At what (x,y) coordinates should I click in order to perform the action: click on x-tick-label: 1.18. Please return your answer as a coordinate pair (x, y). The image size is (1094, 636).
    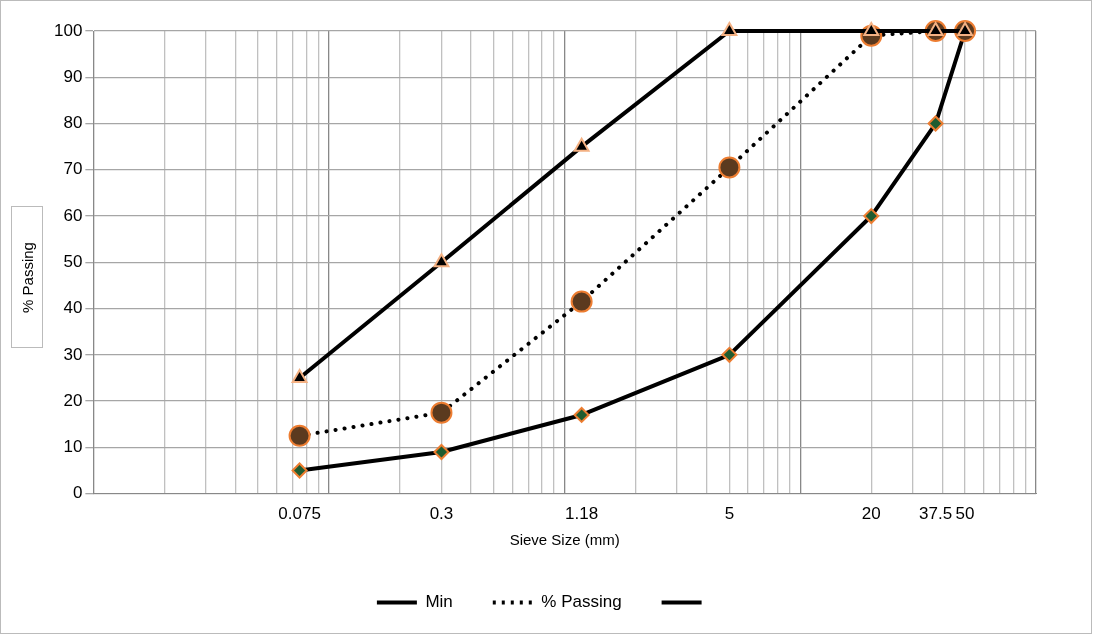
    Looking at the image, I should click on (582, 514).